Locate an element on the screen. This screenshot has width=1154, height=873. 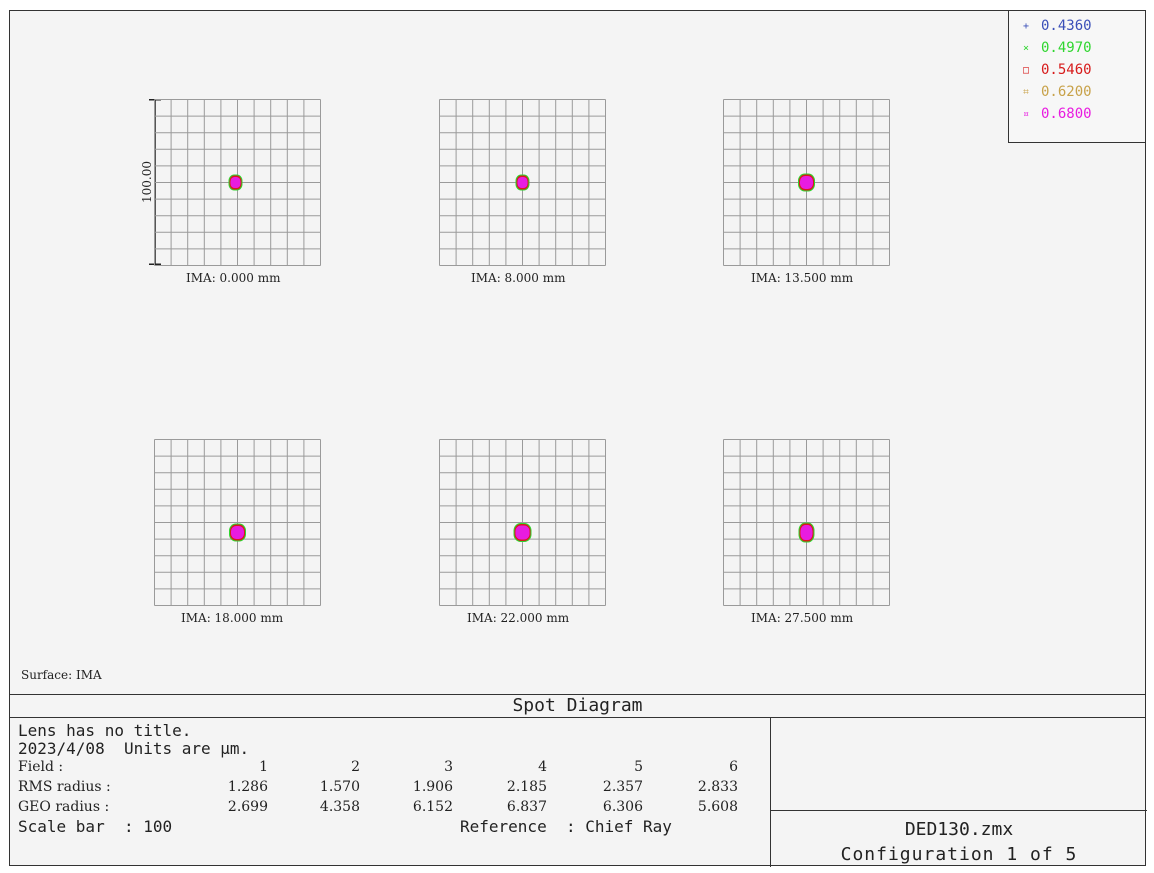
field-number: 1 is located at coordinates (263, 767).